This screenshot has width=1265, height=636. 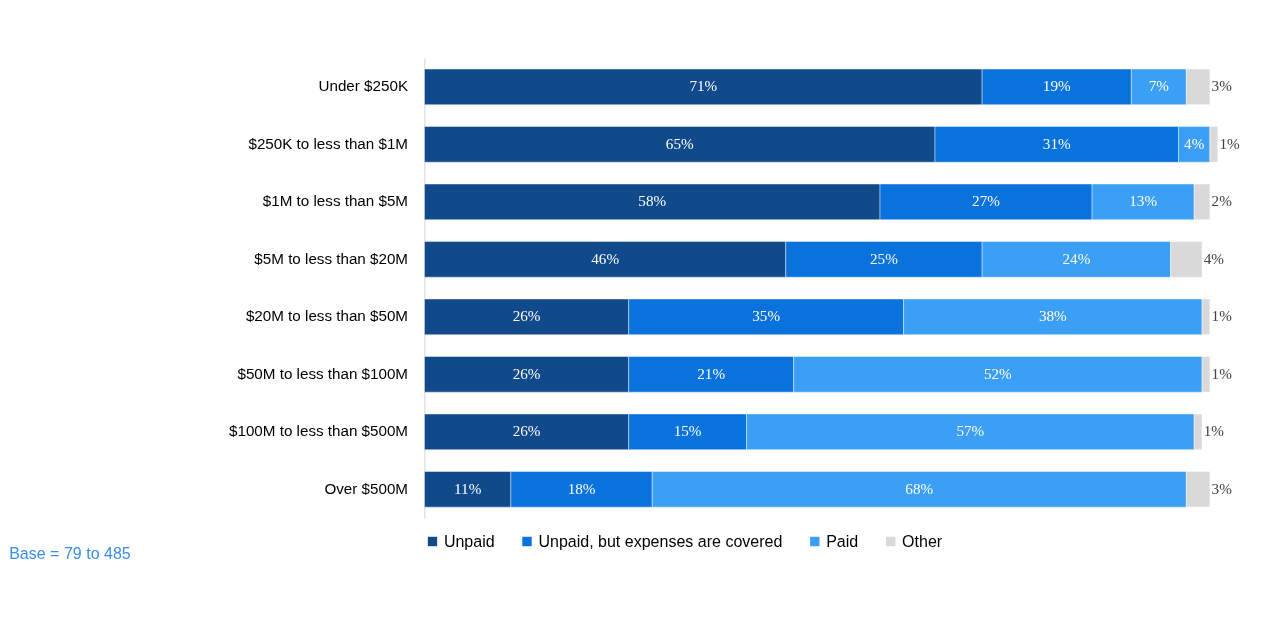 What do you see at coordinates (711, 373) in the screenshot?
I see `data-label: 21%` at bounding box center [711, 373].